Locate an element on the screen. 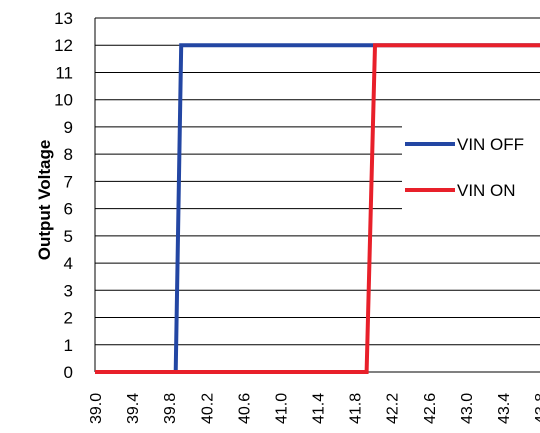 This screenshot has height=433, width=540. legend-label: VIN ON is located at coordinates (486, 190).